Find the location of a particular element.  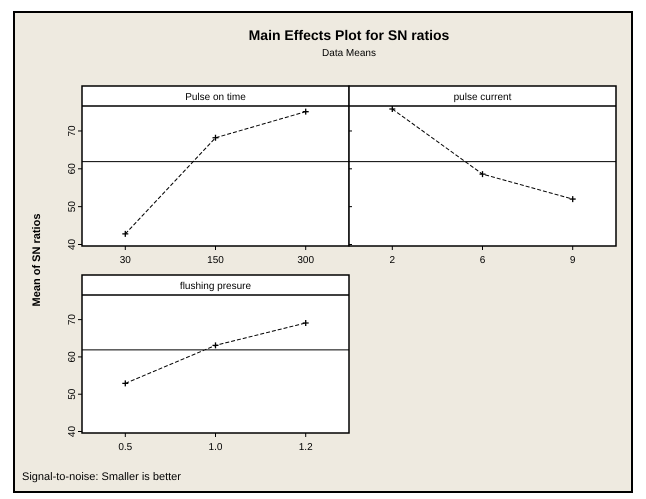

x-tick-label: 150 is located at coordinates (215, 260).